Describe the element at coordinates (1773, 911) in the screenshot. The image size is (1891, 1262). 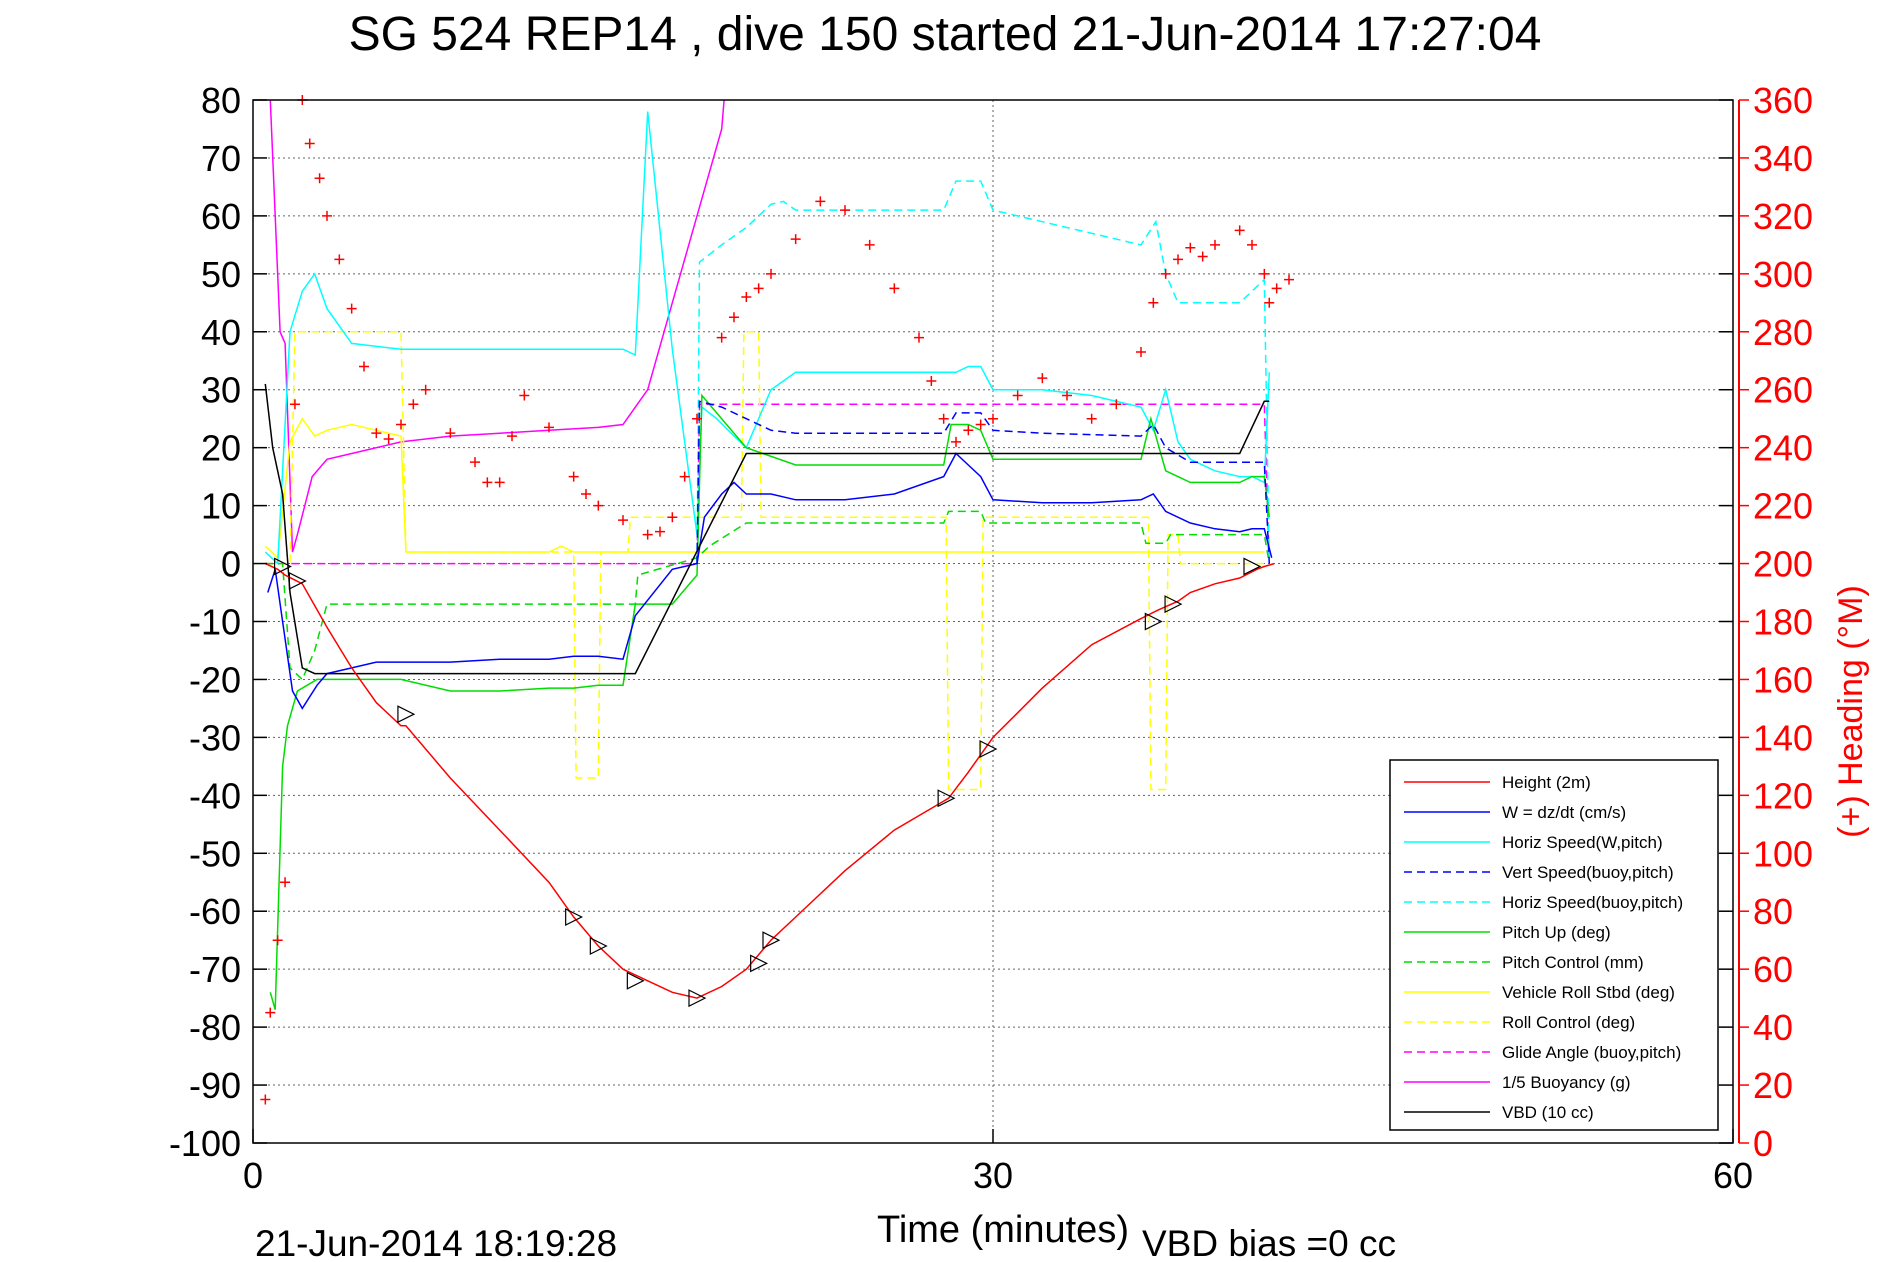
I see `right-tick-label: 80` at that location.